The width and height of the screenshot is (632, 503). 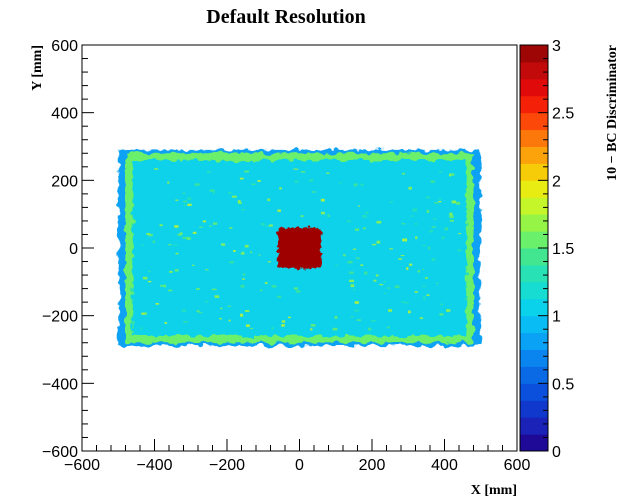 What do you see at coordinates (517, 465) in the screenshot?
I see `x-tick-label: 600` at bounding box center [517, 465].